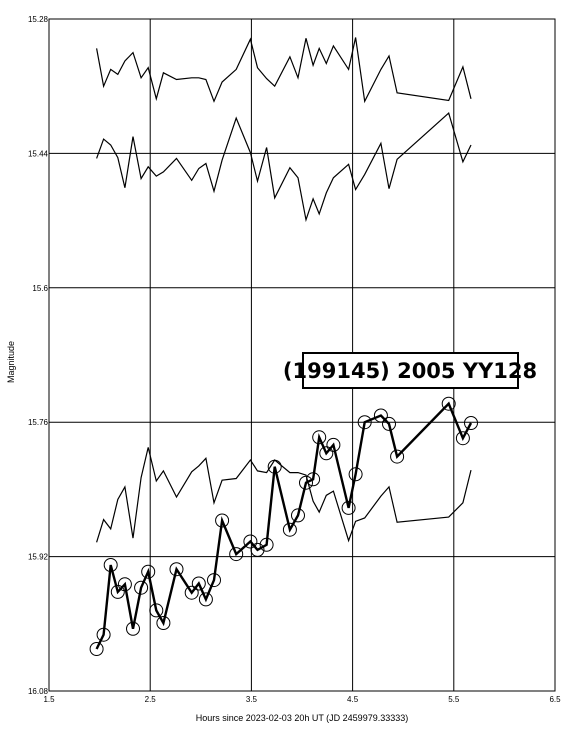 This screenshot has width=575, height=736. I want to click on y-axis-label: Magnitude, so click(11, 362).